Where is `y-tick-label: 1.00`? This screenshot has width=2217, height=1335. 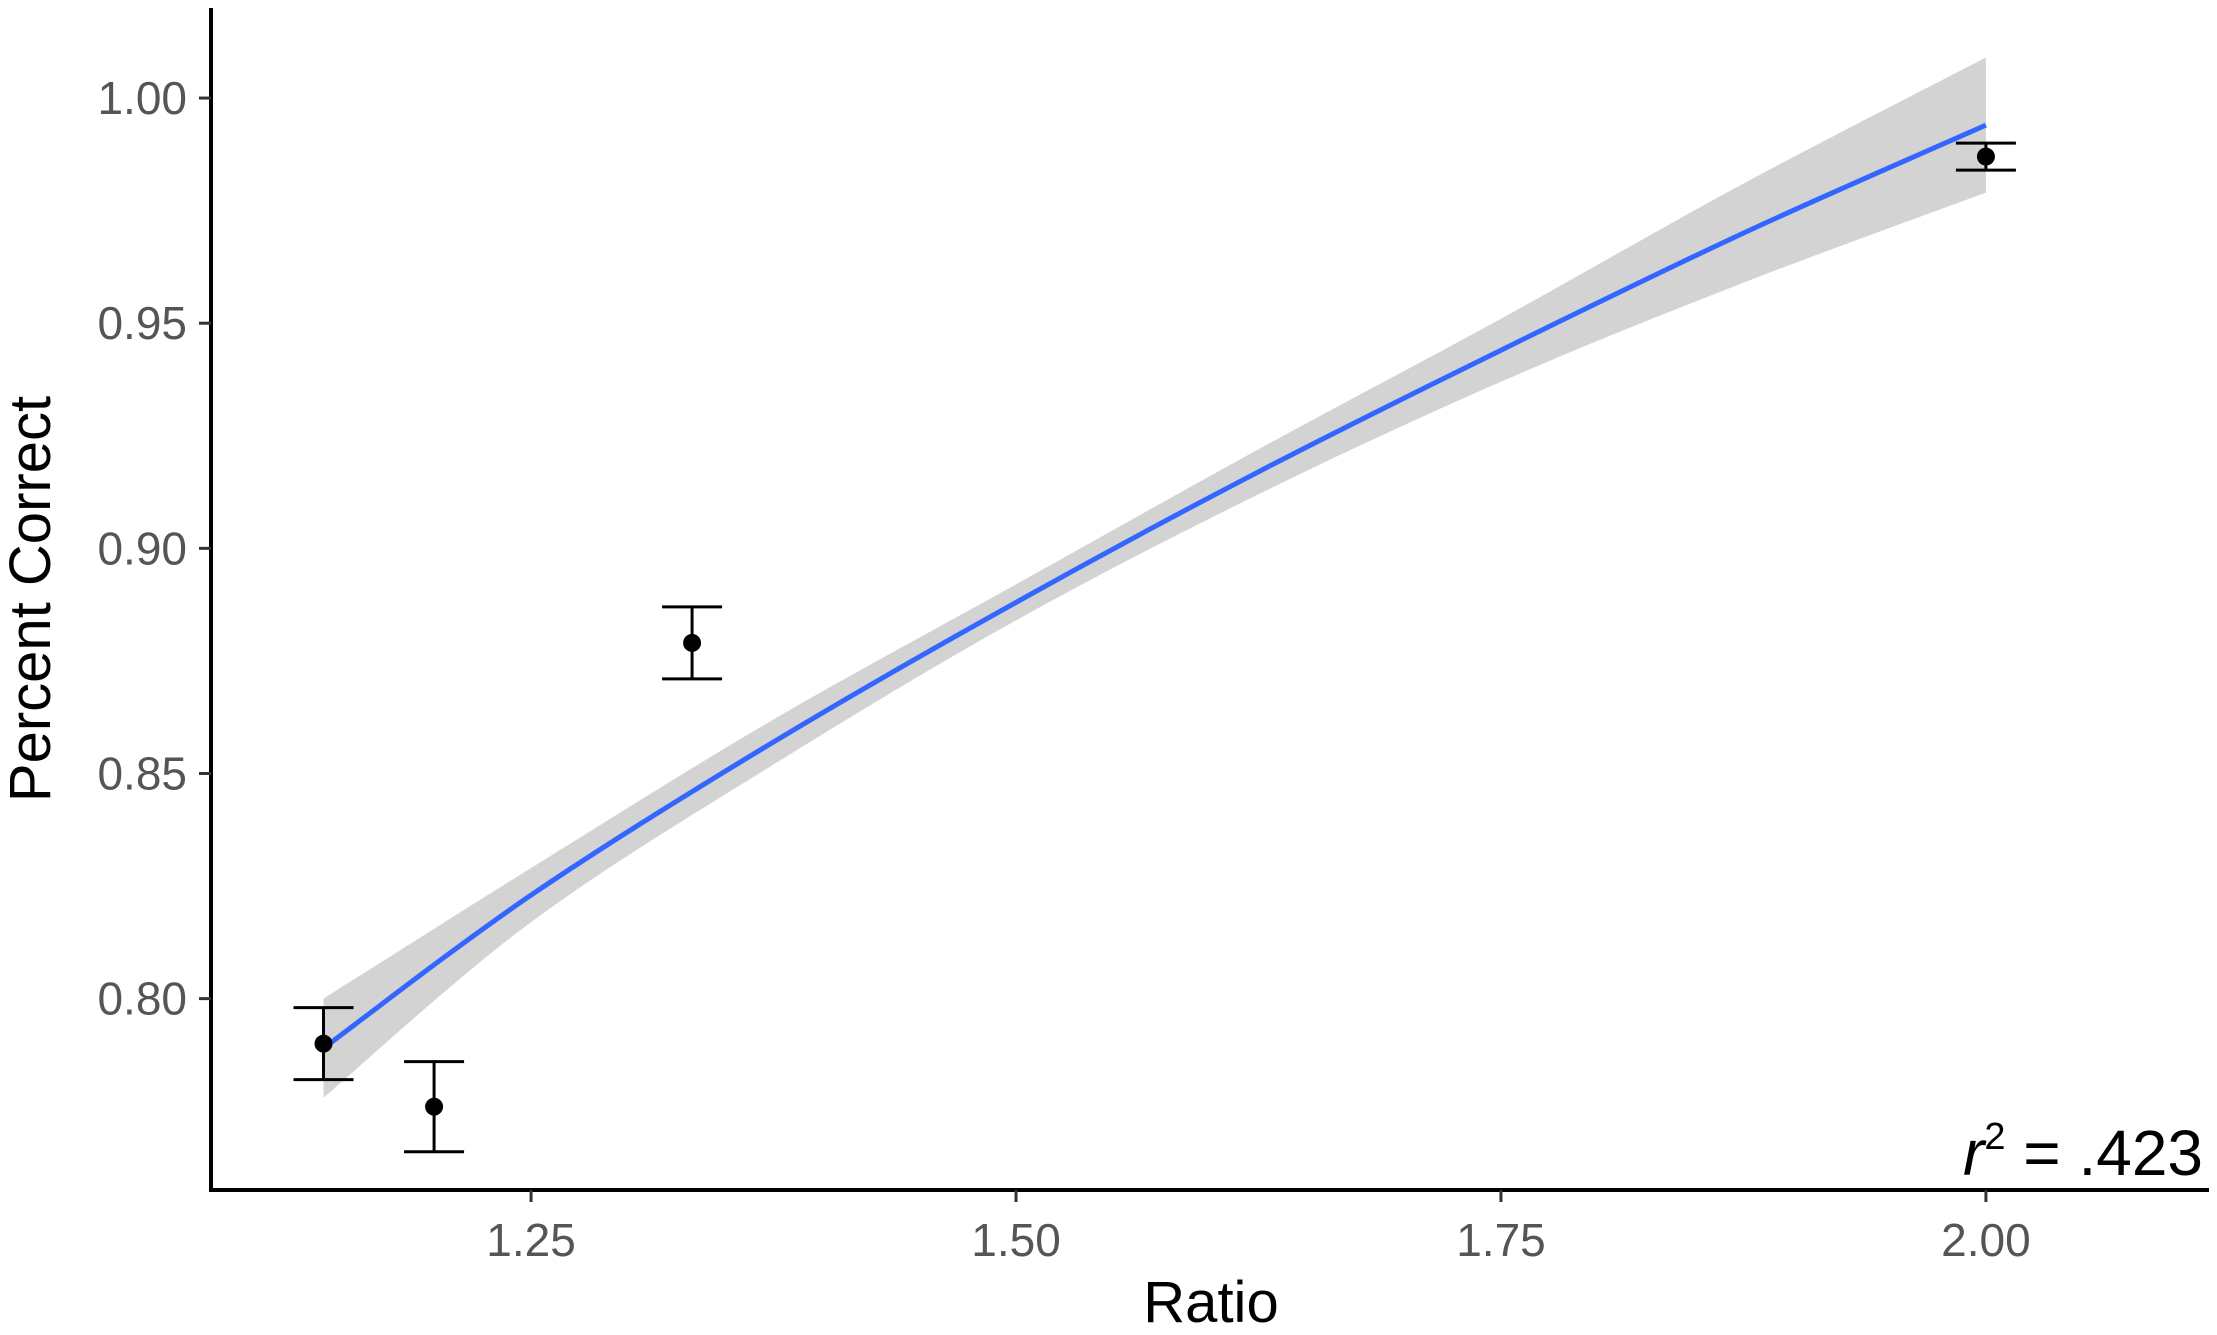
y-tick-label: 1.00 is located at coordinates (142, 98).